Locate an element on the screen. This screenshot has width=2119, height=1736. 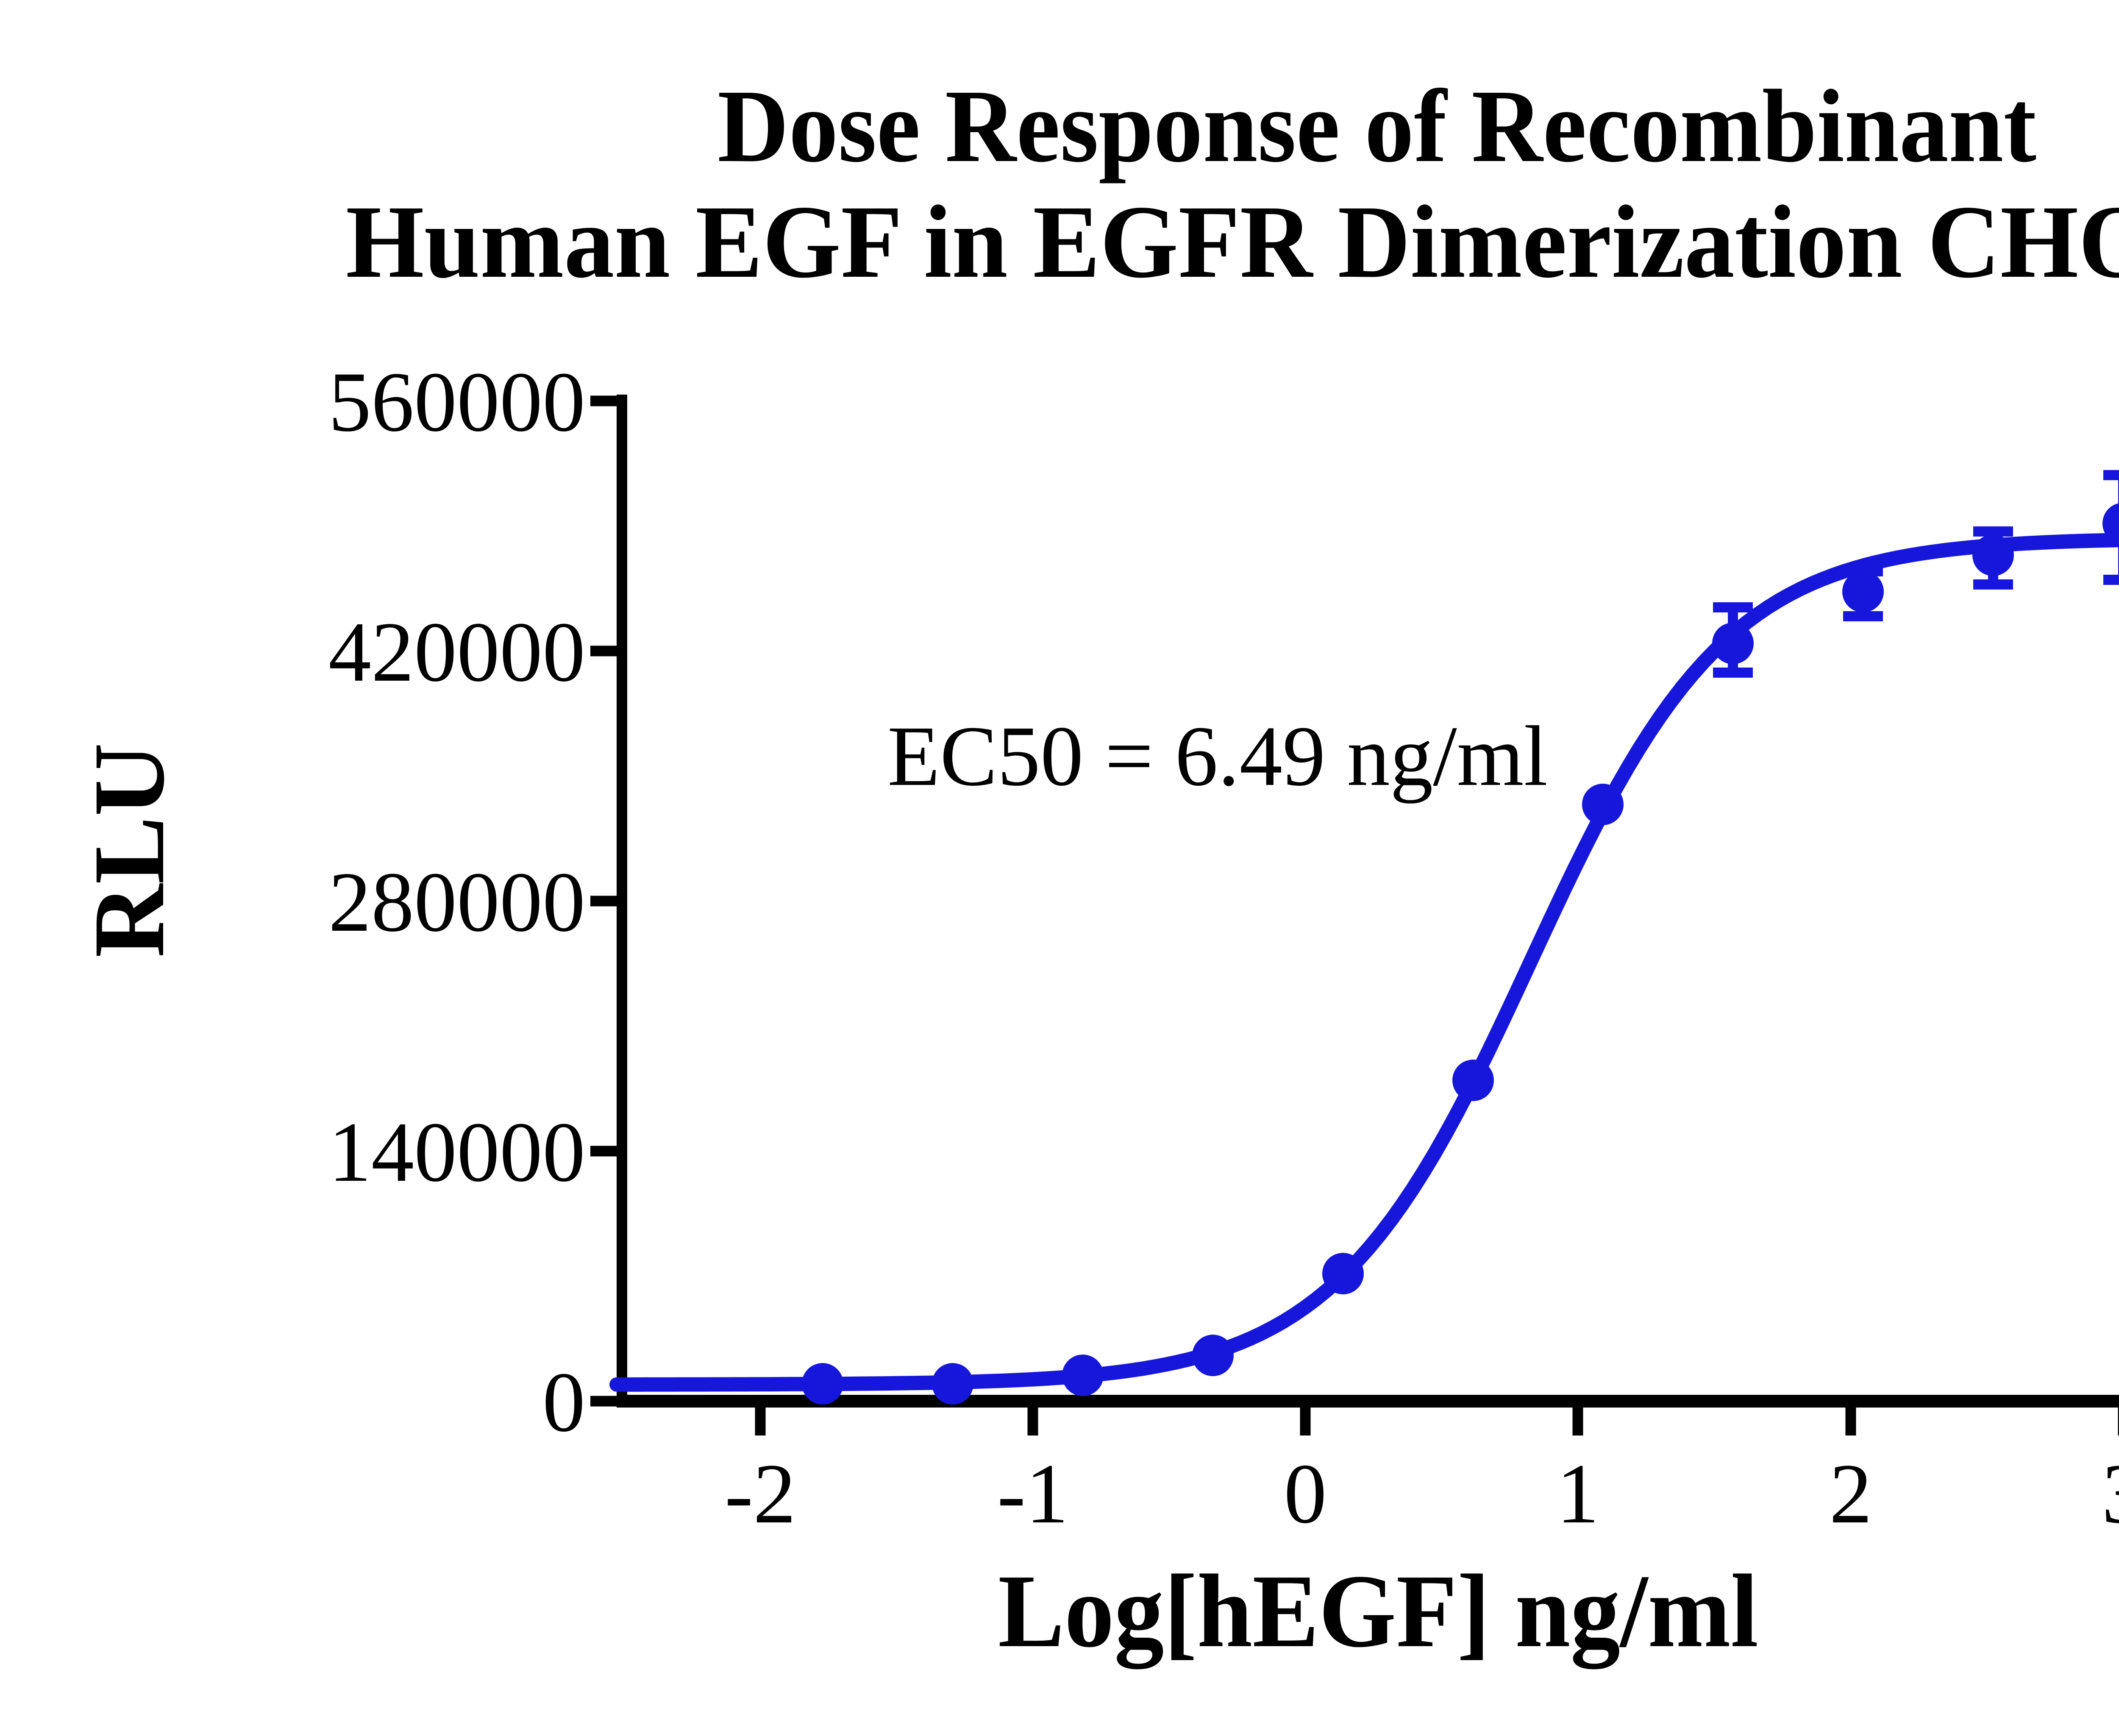
svg-text: Dose Response of Recombinant is located at coordinates (1377, 126).